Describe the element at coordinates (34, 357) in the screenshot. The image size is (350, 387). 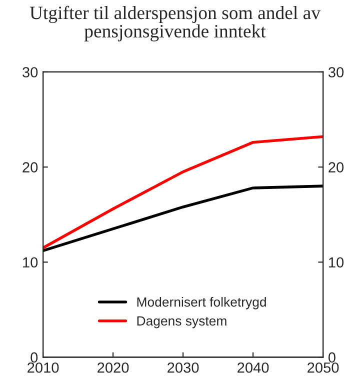
I see `y-tick-label: 0` at that location.